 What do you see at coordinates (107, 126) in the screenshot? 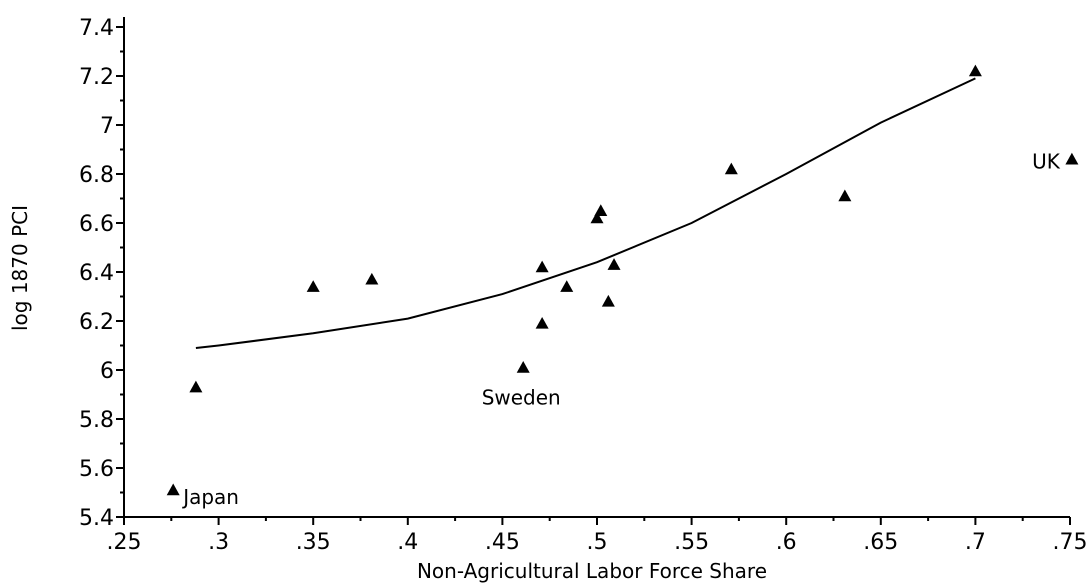
I see `y-tick-label: 7` at bounding box center [107, 126].